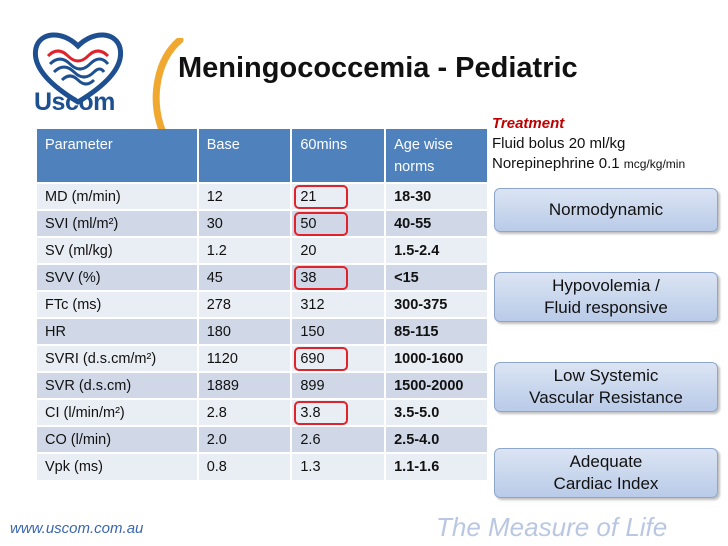 The height and width of the screenshot is (546, 728). Describe the element at coordinates (118, 466) in the screenshot. I see `cell-parameter: Vpk (ms)` at that location.